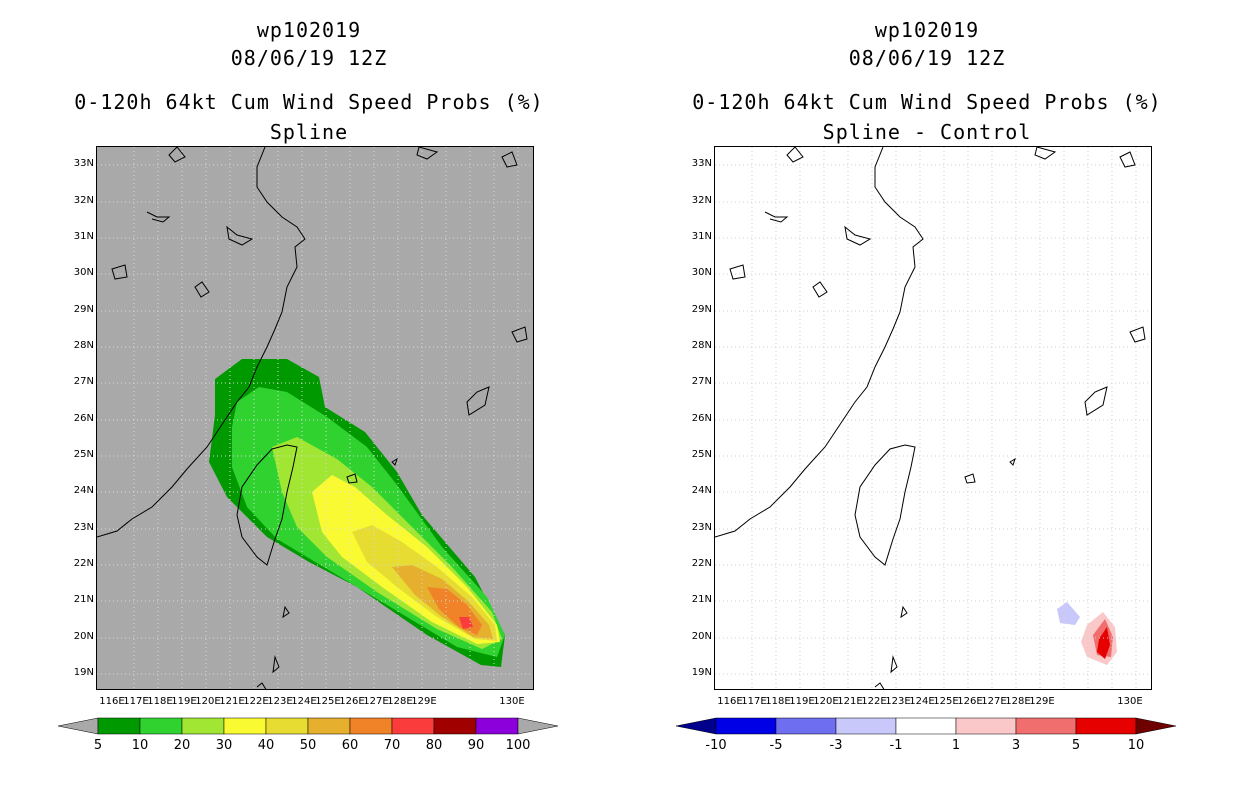 This screenshot has width=1236, height=800. Describe the element at coordinates (836, 745) in the screenshot. I see `colorbar-label: -3` at that location.